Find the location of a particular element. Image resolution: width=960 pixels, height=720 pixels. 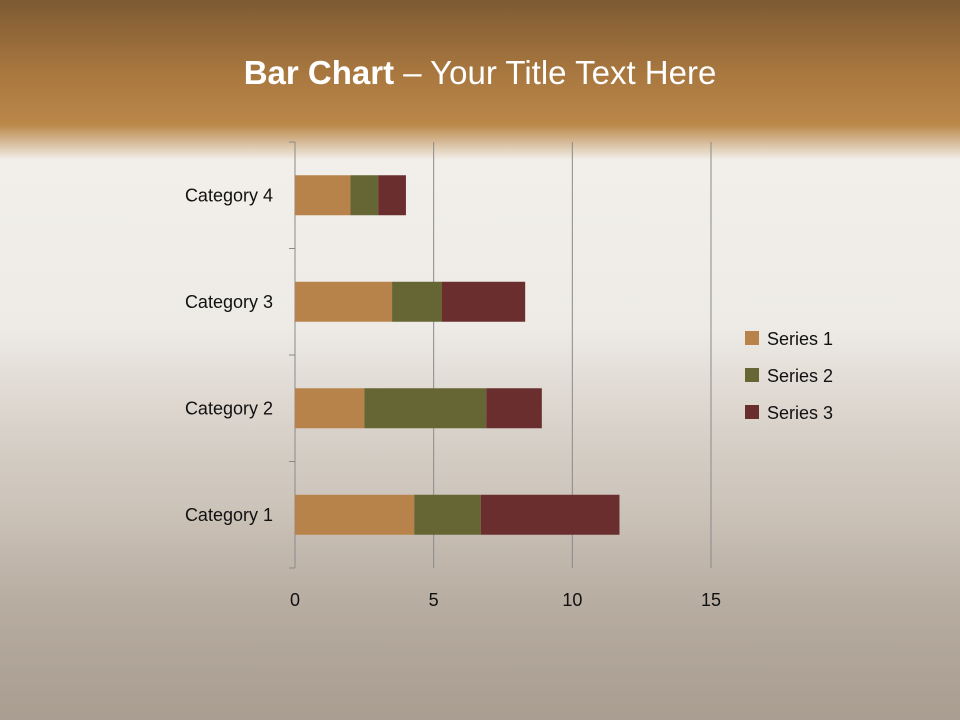

x-tick-label: 15 is located at coordinates (711, 600).